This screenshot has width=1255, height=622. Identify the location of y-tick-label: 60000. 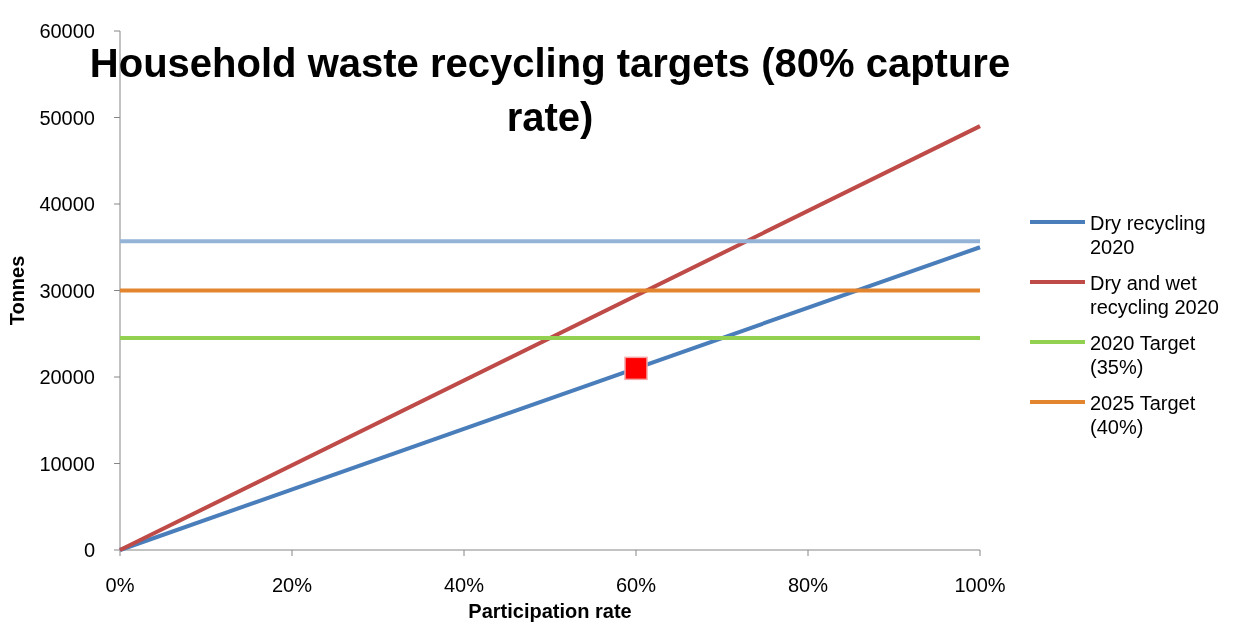
(67, 31).